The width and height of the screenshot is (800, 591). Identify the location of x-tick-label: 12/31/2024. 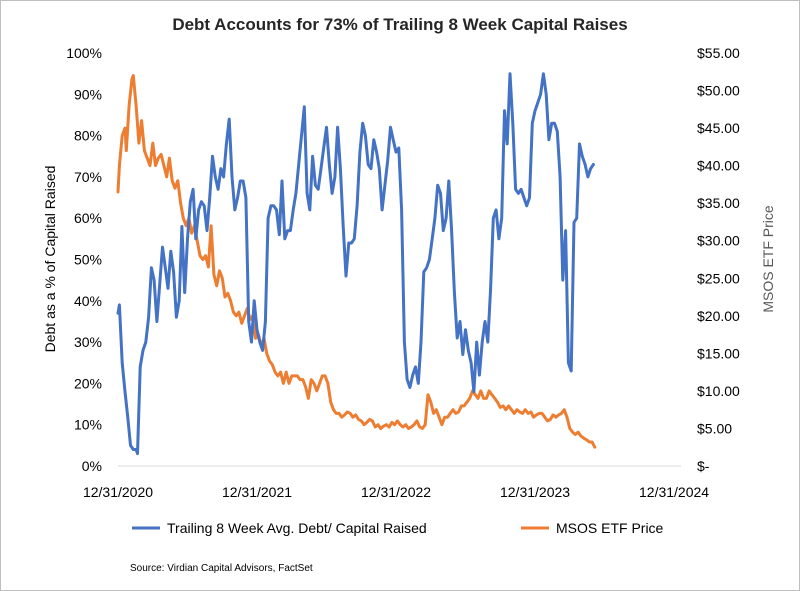
(674, 492).